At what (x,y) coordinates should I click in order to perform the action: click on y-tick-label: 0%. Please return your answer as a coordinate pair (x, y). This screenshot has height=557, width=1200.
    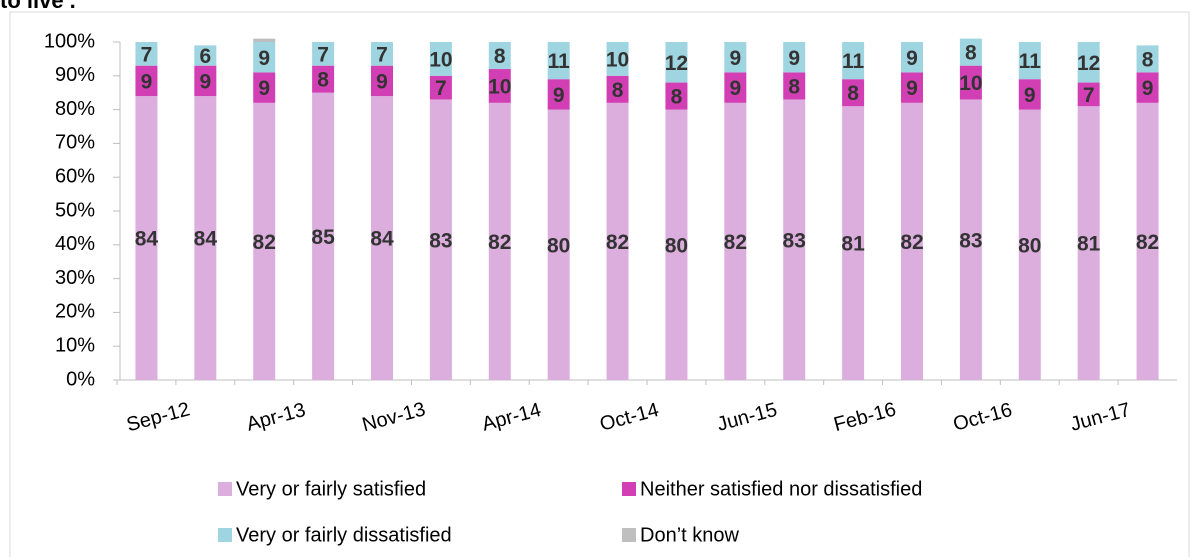
    Looking at the image, I should click on (80, 379).